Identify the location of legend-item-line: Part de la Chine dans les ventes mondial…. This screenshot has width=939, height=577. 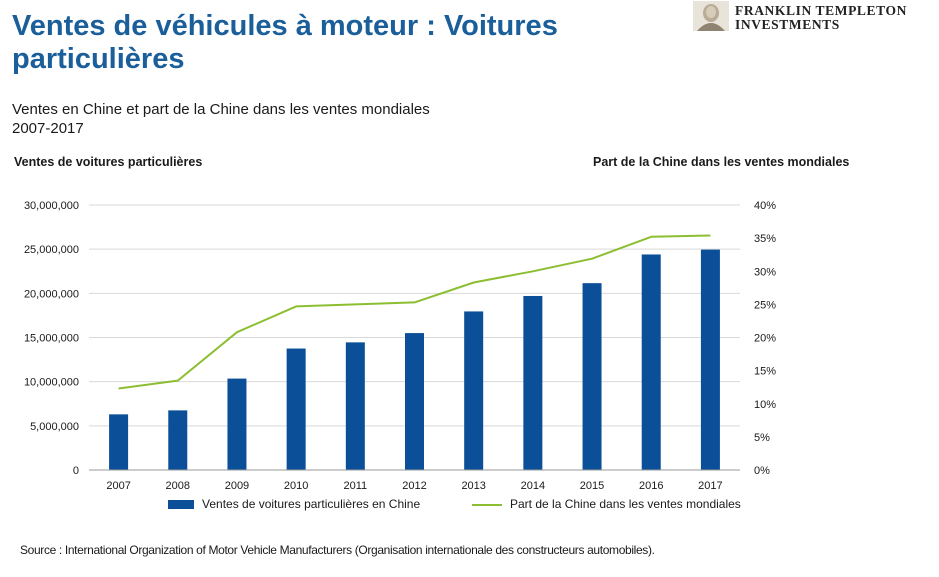
(606, 504).